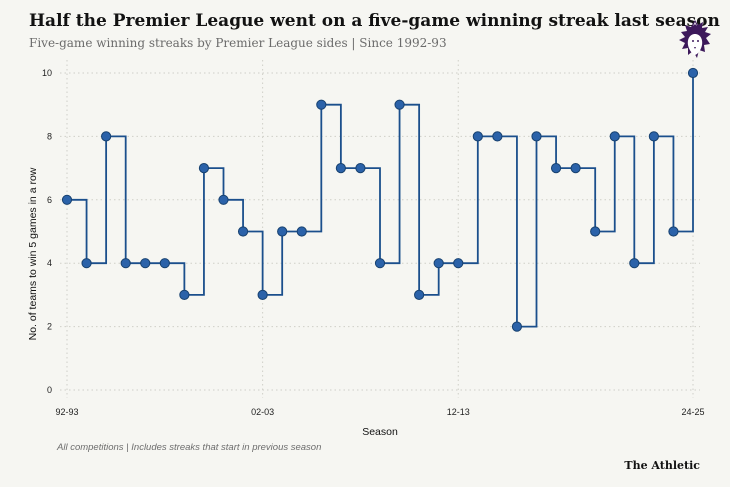  Describe the element at coordinates (49, 390) in the screenshot. I see `y-tick-label: 0` at that location.